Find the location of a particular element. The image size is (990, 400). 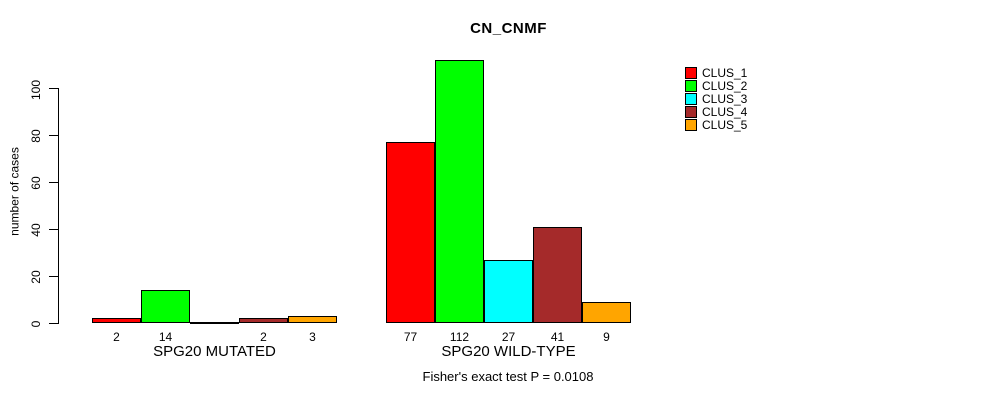

bar-value-label: 41 is located at coordinates (557, 337).